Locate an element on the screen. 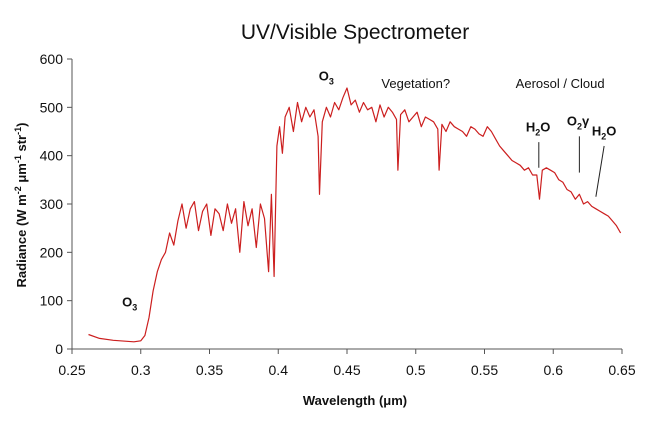 This screenshot has width=660, height=433. y-tick-label: 200 is located at coordinates (52, 252).